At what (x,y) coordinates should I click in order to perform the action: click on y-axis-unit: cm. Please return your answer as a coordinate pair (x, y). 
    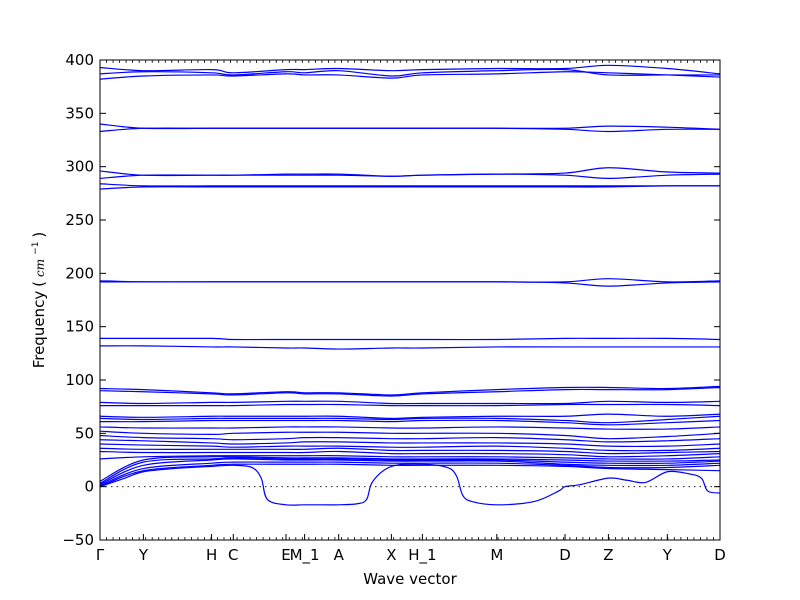
    Looking at the image, I should click on (40, 268).